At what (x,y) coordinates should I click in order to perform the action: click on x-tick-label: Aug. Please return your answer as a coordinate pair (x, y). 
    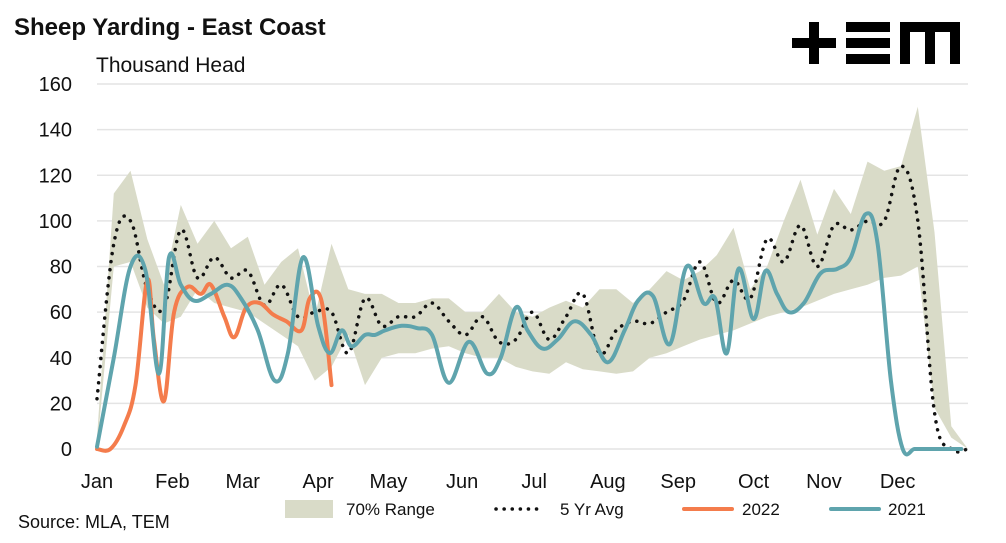
    Looking at the image, I should click on (608, 482).